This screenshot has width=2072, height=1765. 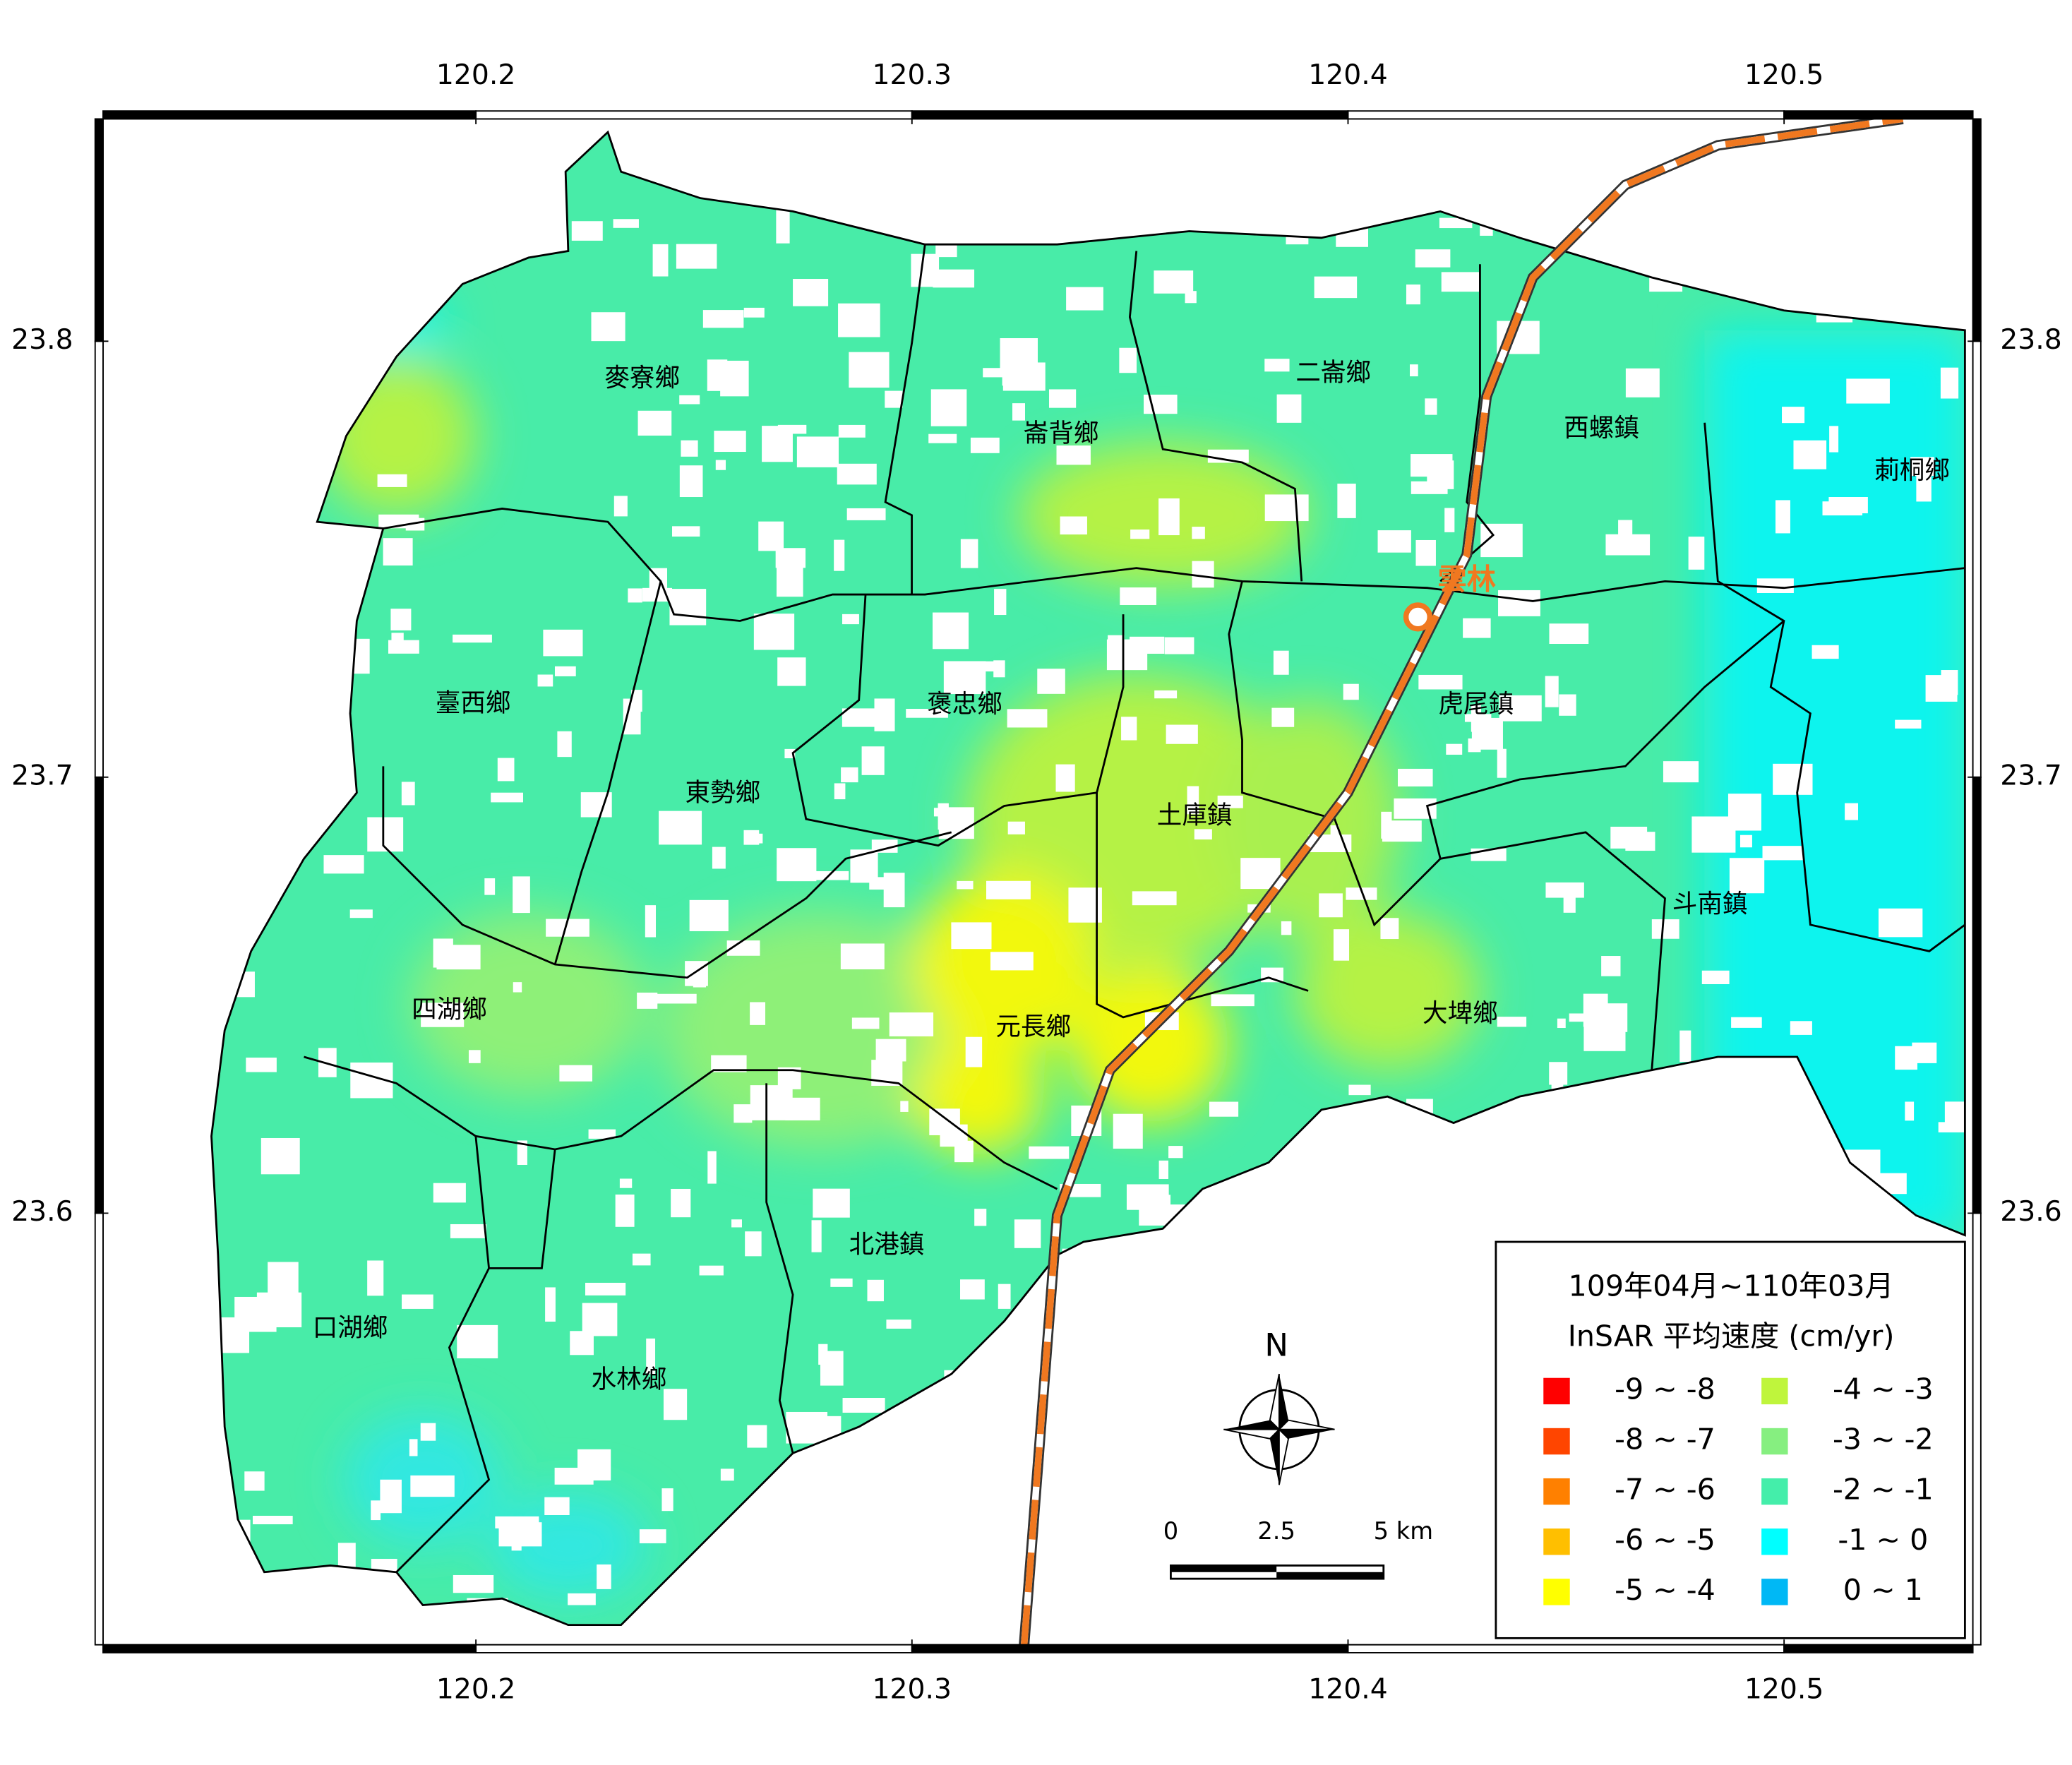 What do you see at coordinates (887, 1245) in the screenshot?
I see `township-label: 北港鎮` at bounding box center [887, 1245].